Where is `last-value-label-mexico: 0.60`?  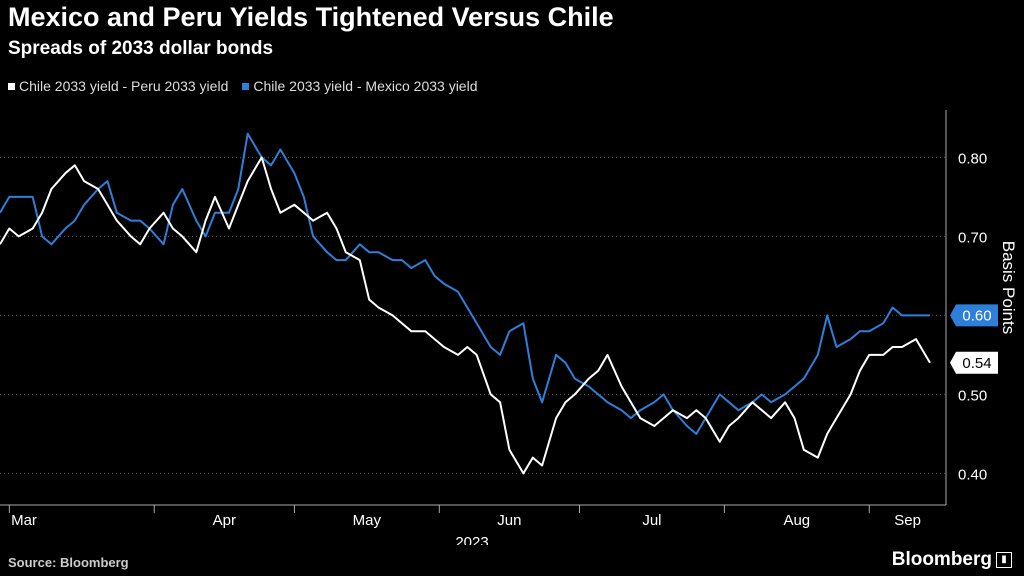
last-value-label-mexico: 0.60 is located at coordinates (976, 315).